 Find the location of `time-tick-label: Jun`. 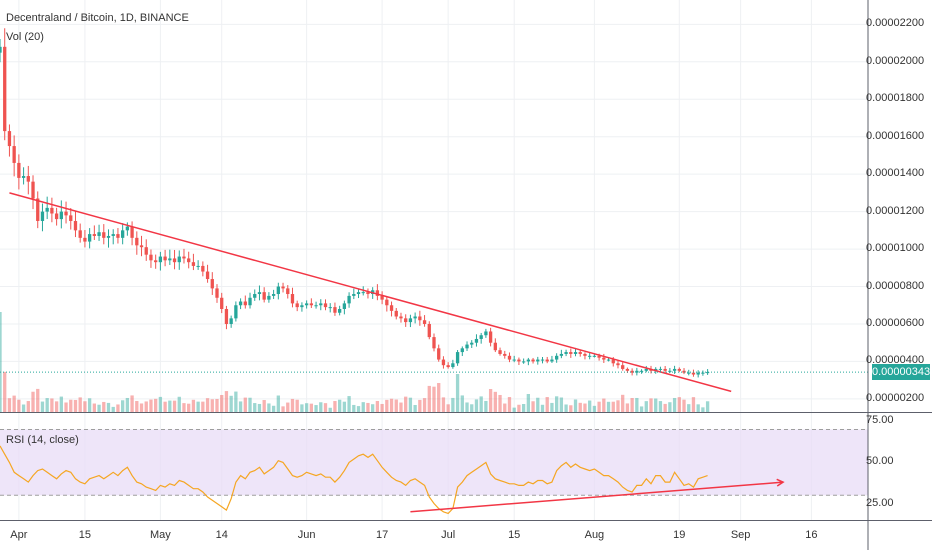

time-tick-label: Jun is located at coordinates (306, 535).